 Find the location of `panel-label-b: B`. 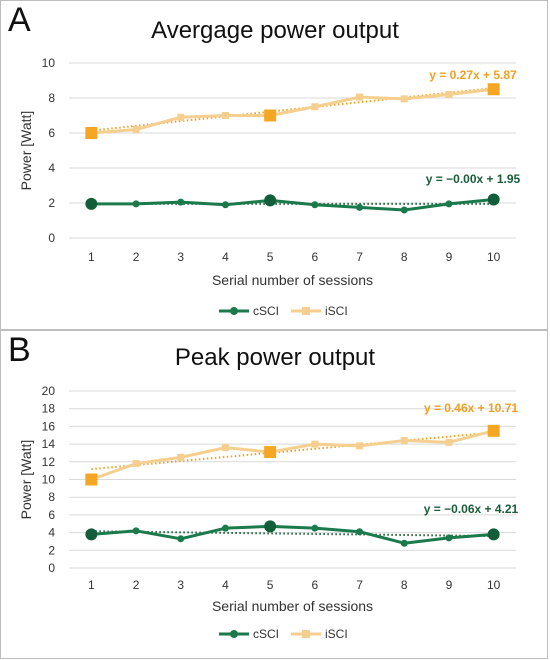

panel-label-b: B is located at coordinates (19, 350).